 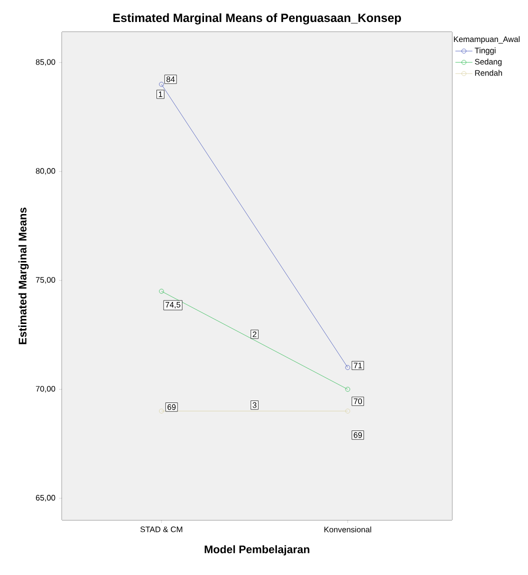 I want to click on x-axis-title: Model Pembelajaran, so click(x=257, y=550).